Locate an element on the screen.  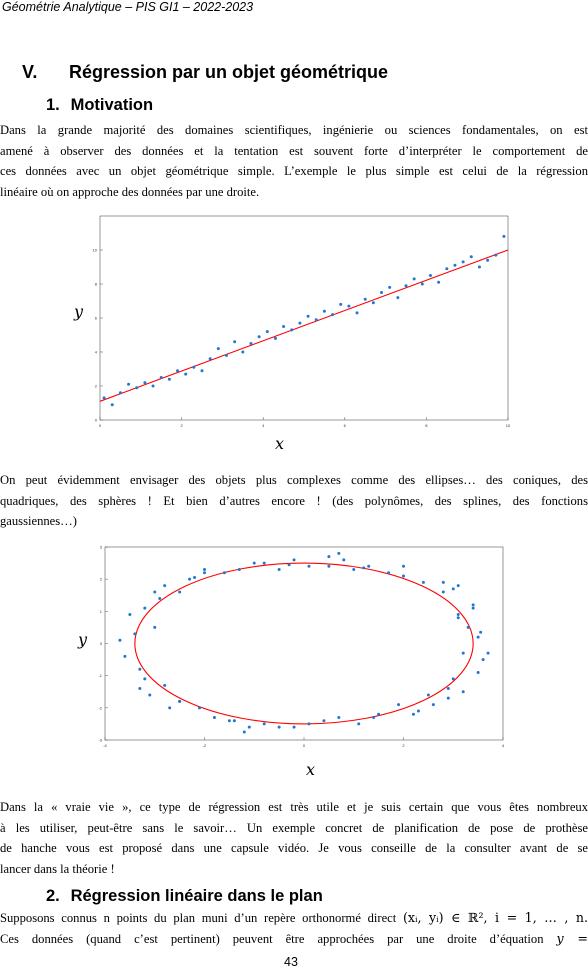
x-tick-label: 8 is located at coordinates (426, 425).